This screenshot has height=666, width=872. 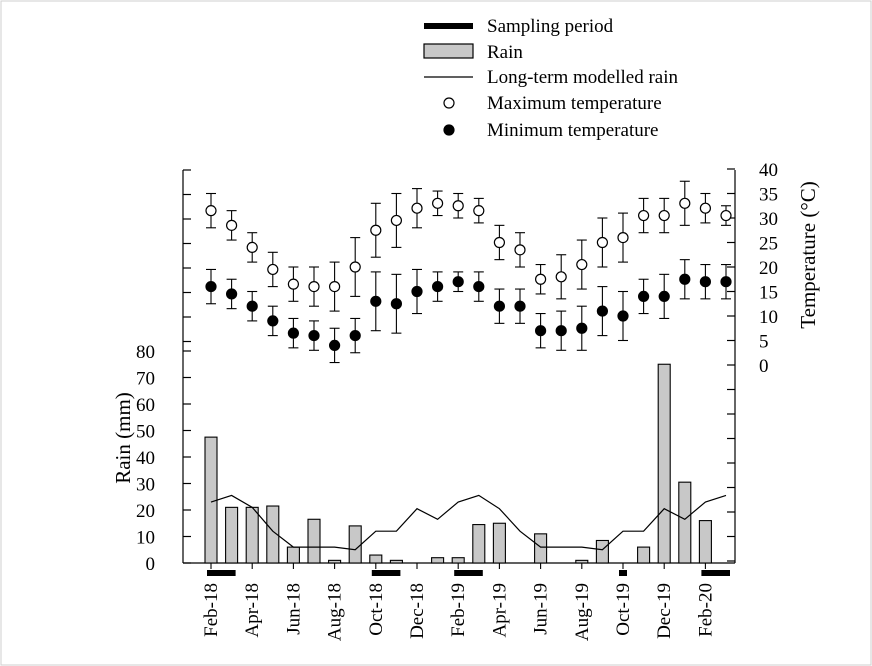 I want to click on legend-sampling-label: Sampling period, so click(x=550, y=26).